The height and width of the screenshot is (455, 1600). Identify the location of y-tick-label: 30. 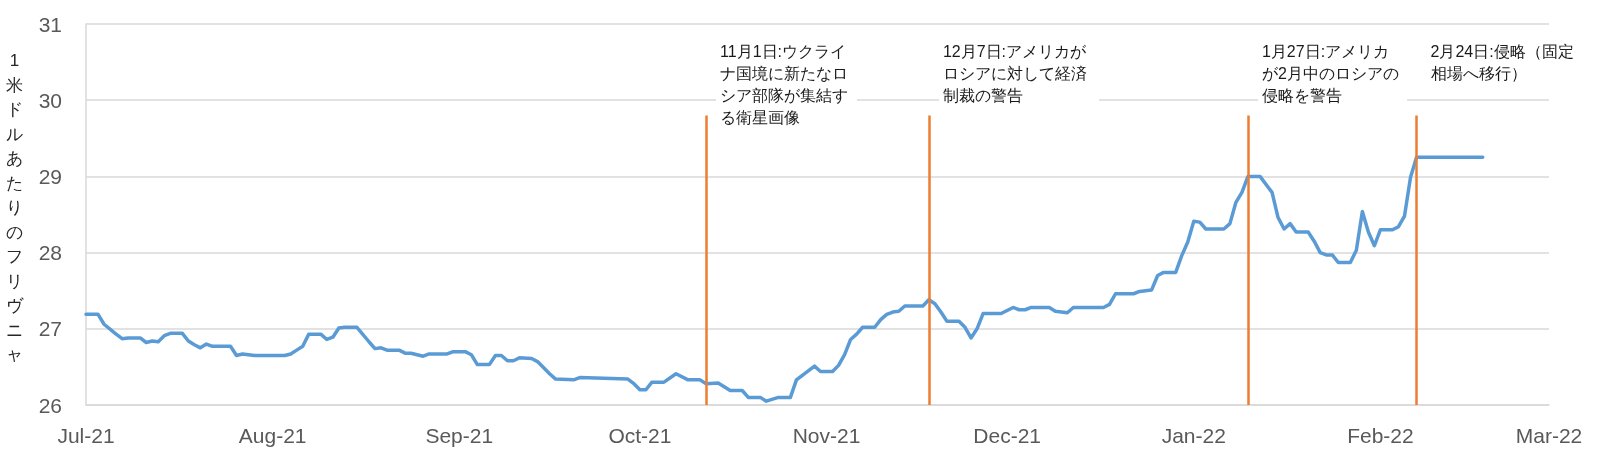
(50, 100).